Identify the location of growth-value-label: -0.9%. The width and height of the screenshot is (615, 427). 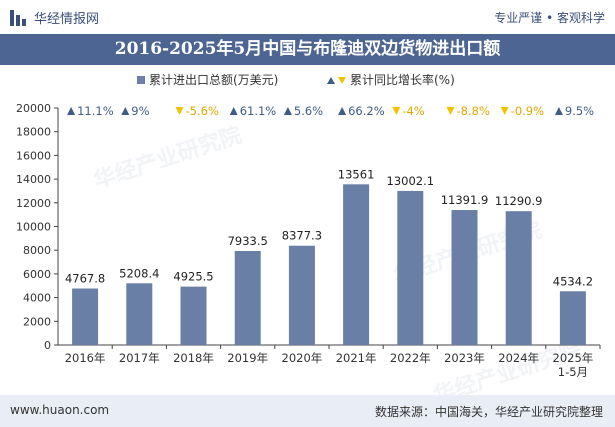
(527, 111).